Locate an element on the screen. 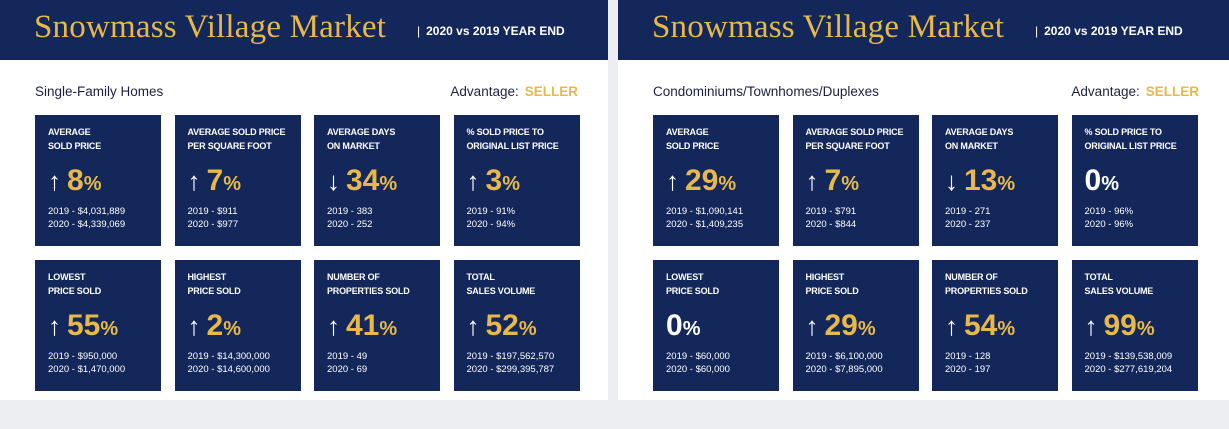  value-2019: 2019 - $791 is located at coordinates (831, 211).